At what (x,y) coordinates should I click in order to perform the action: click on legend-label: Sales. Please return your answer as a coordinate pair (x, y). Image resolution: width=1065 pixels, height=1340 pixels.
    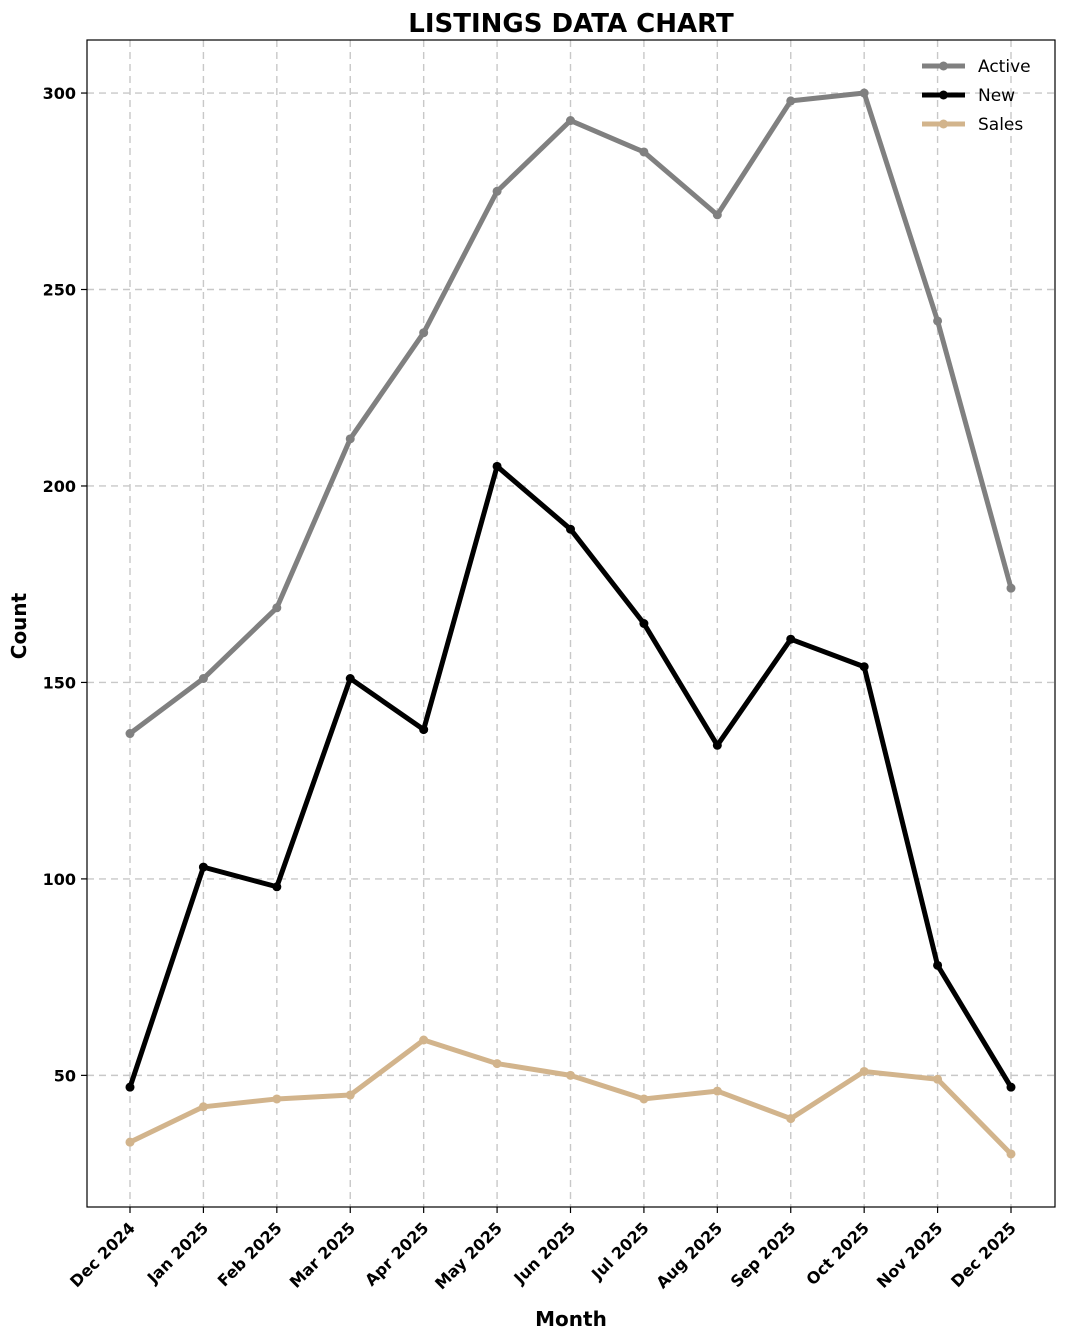
    Looking at the image, I should click on (1000, 125).